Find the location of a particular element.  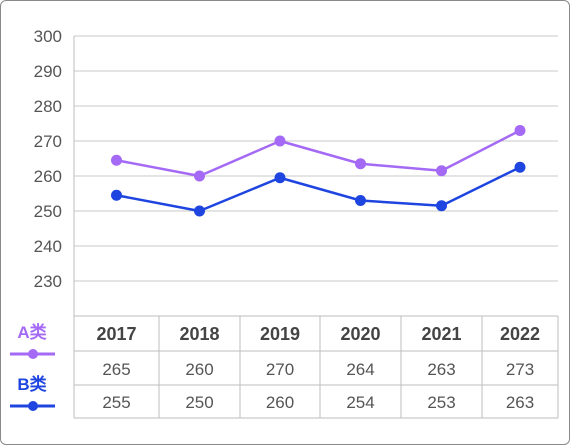

legend-label-0: A类 is located at coordinates (32, 332).